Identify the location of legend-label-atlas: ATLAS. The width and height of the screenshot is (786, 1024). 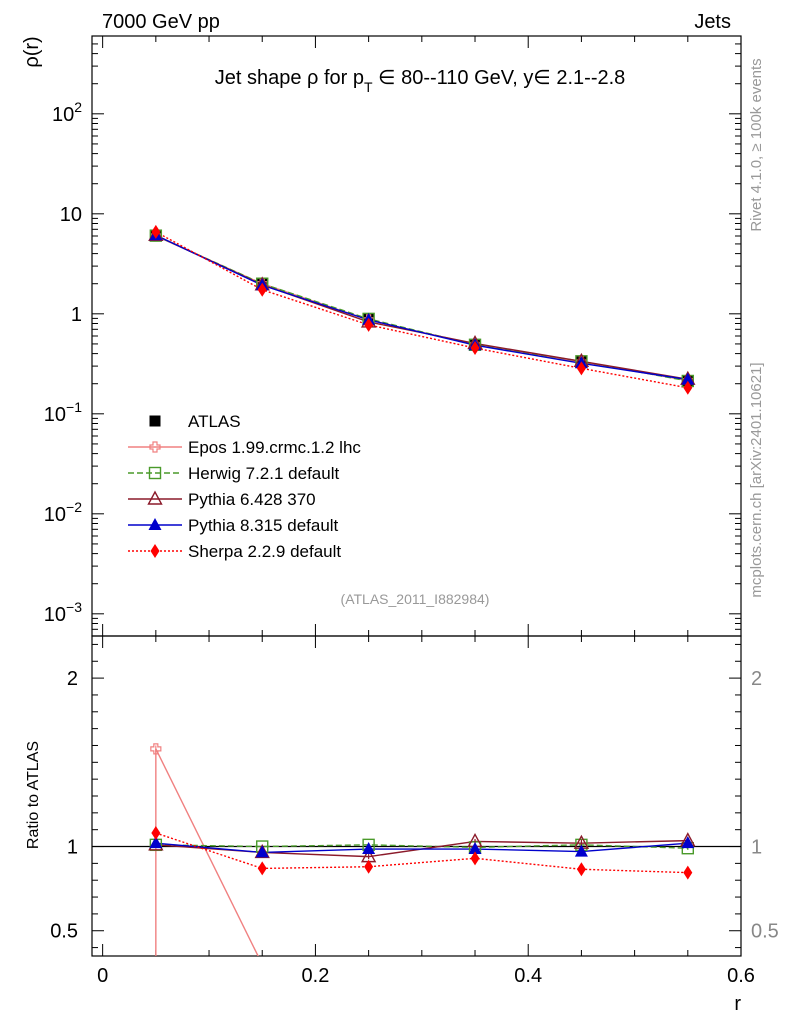
(214, 421).